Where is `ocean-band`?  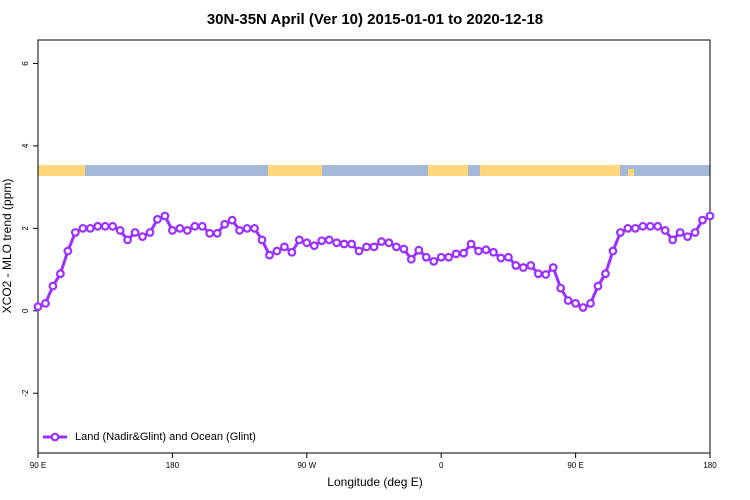
ocean-band is located at coordinates (374, 170).